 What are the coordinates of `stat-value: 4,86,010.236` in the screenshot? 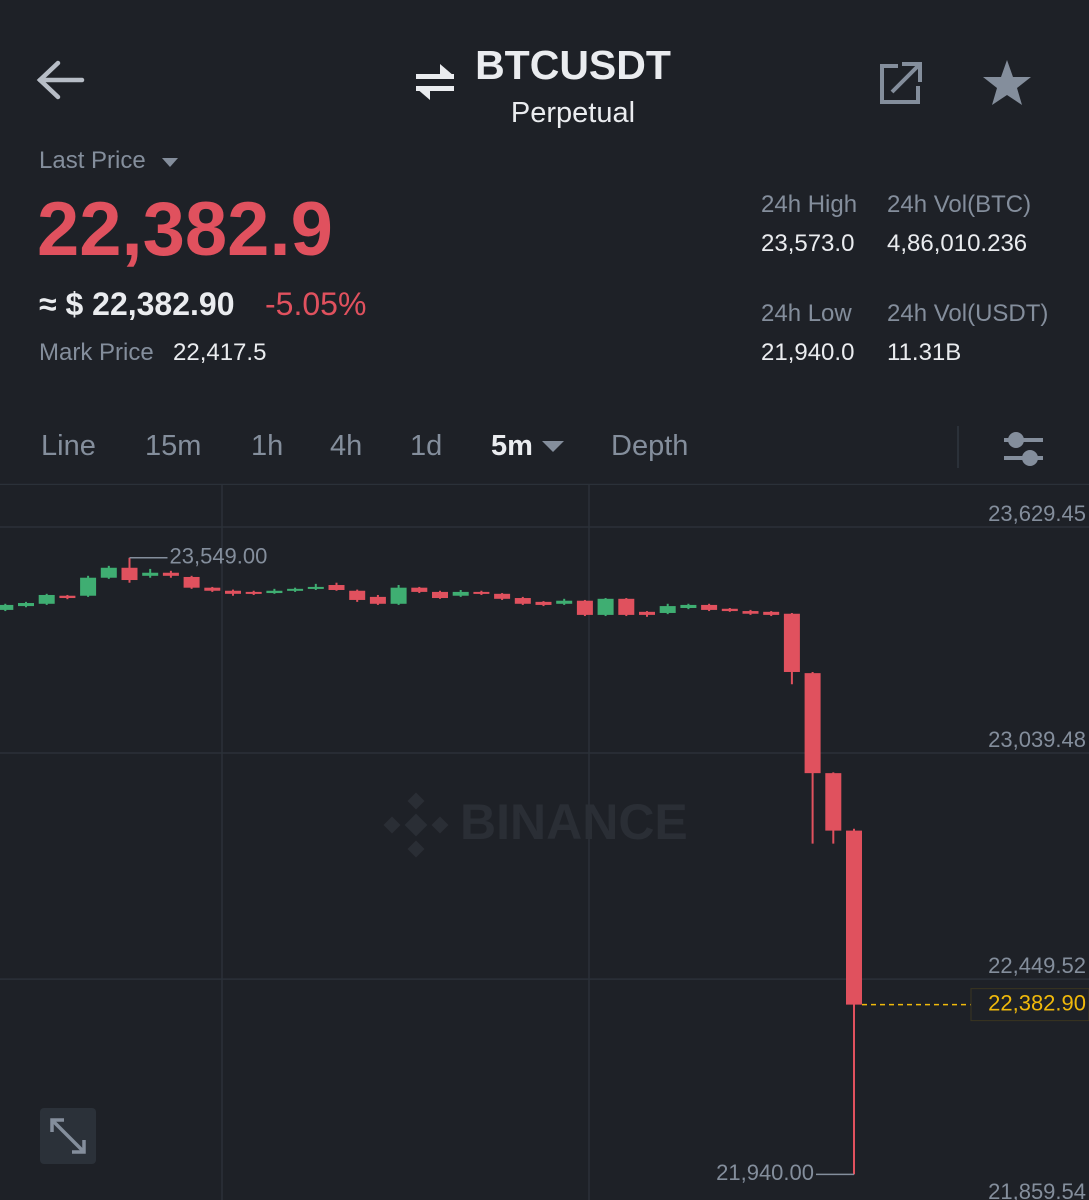 It's located at (957, 243).